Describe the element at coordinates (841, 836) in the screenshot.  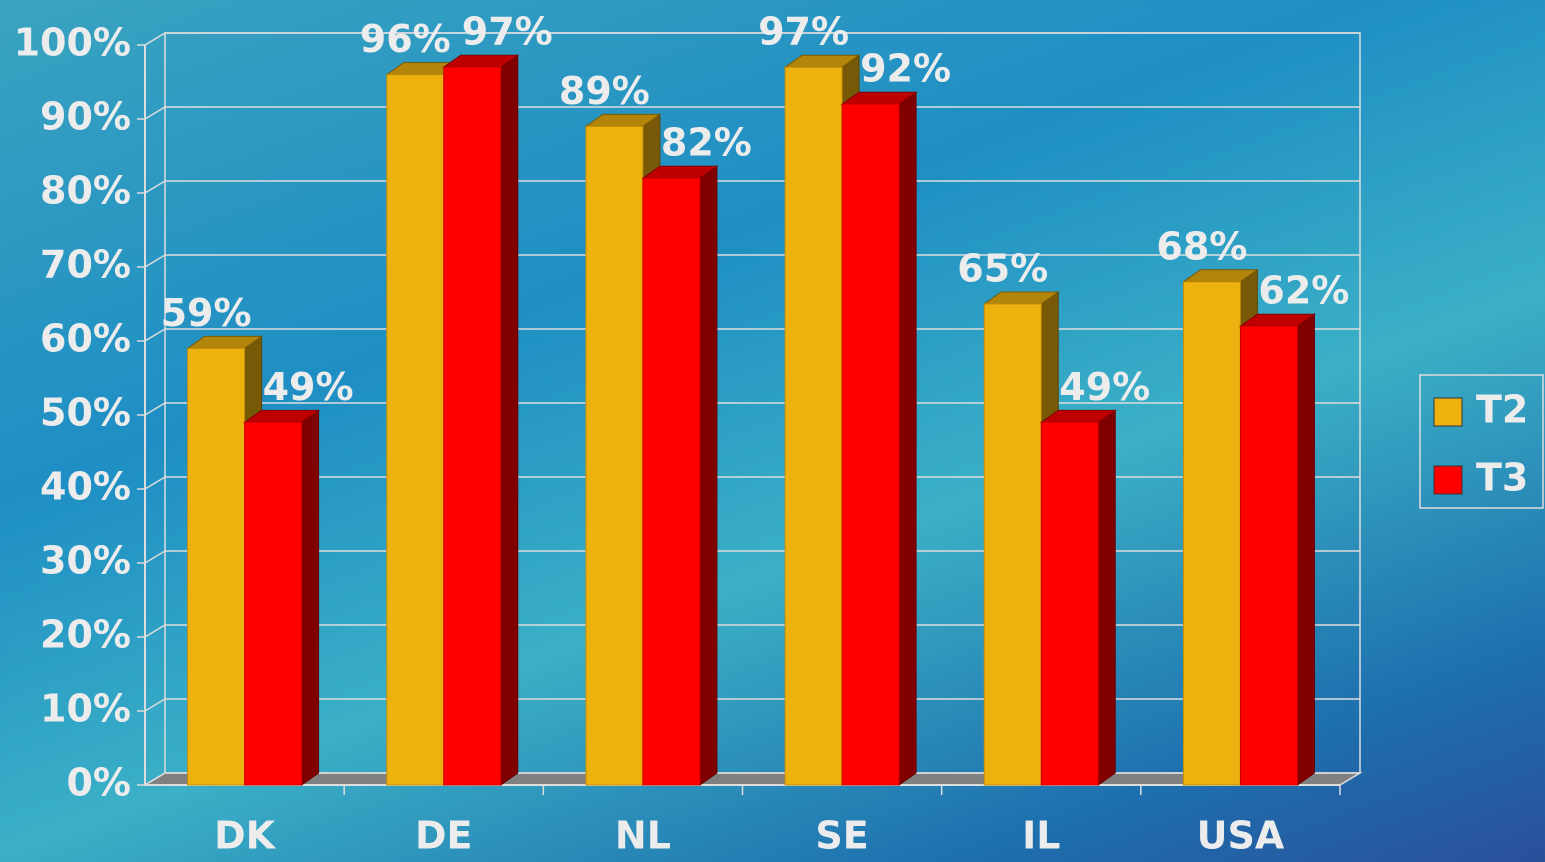
I see `x-tick-label: SE` at that location.